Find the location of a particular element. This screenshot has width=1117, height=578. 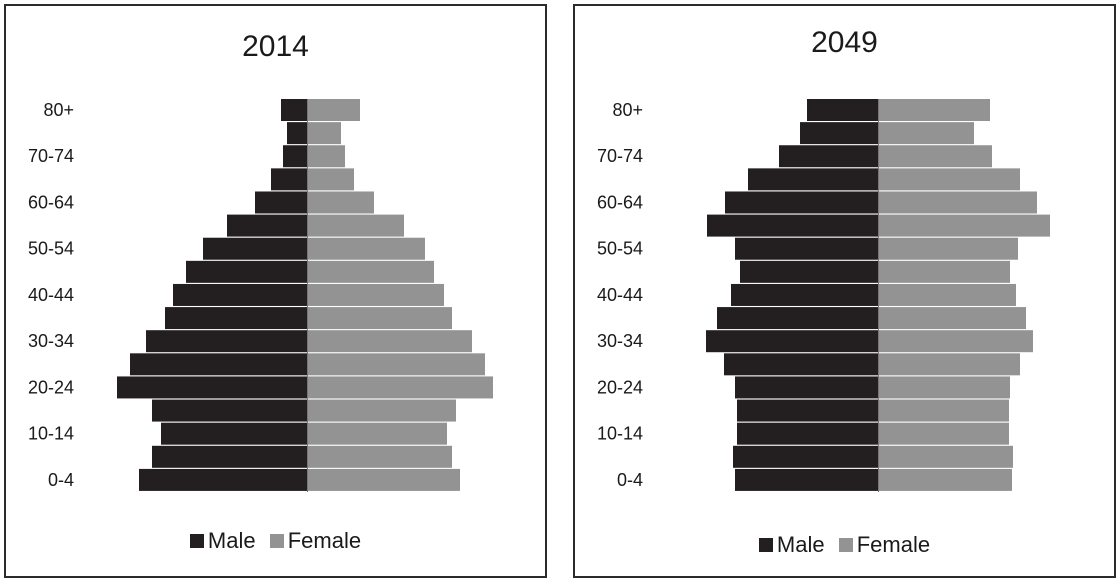

chart-title-2014: 2014 is located at coordinates (275, 46).